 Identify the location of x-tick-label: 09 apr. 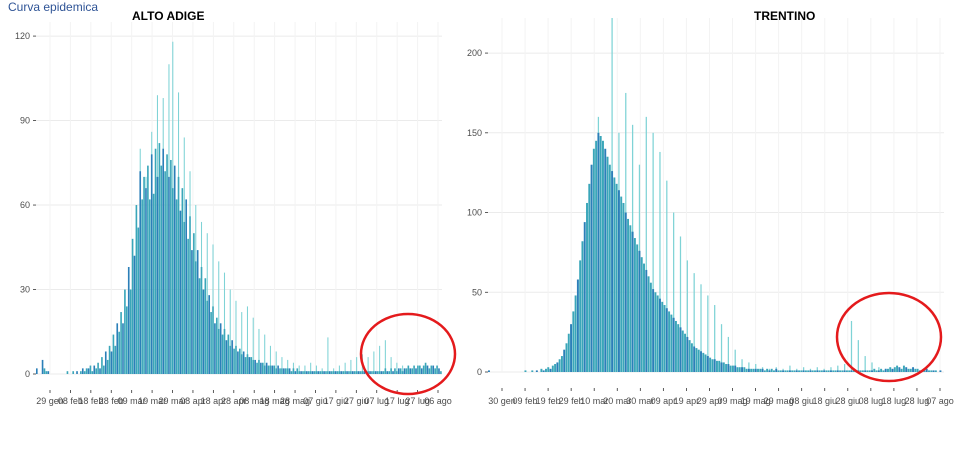
(664, 401).